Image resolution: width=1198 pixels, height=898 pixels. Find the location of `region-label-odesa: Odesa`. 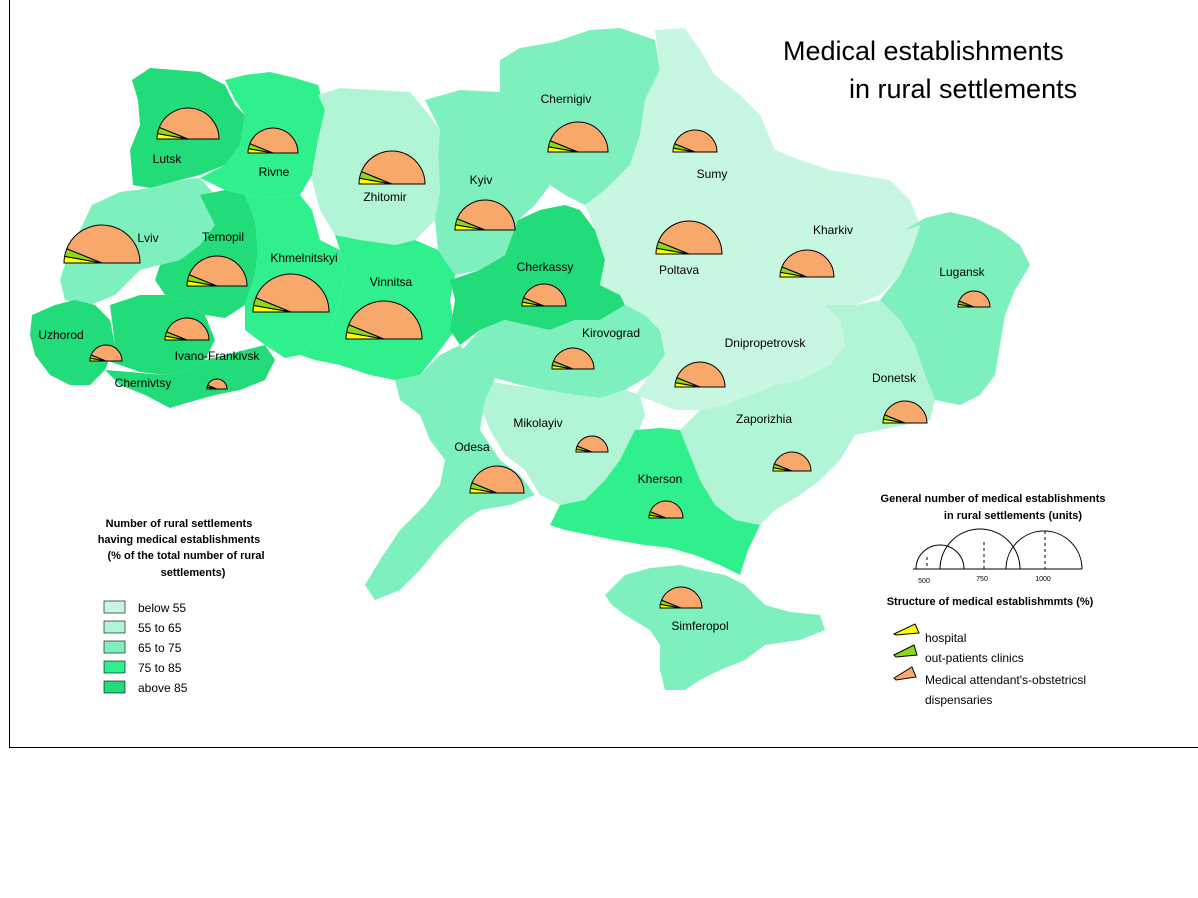

region-label-odesa: Odesa is located at coordinates (472, 447).